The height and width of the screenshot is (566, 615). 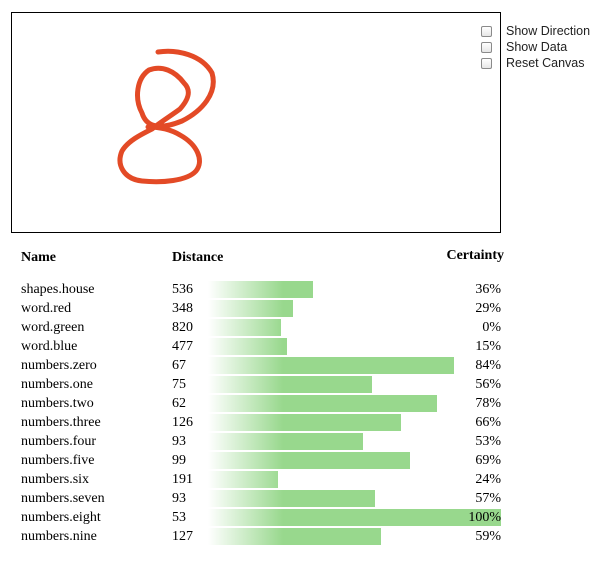 What do you see at coordinates (55, 479) in the screenshot?
I see `result-name: numbers.six` at bounding box center [55, 479].